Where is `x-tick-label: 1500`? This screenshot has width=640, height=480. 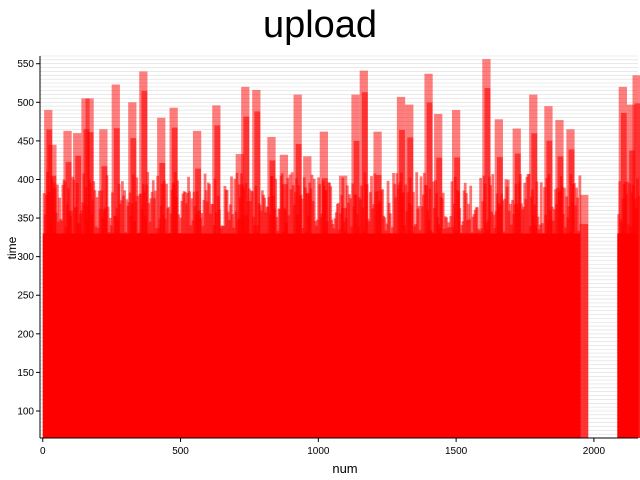
x-tick-label: 1500 is located at coordinates (456, 451).